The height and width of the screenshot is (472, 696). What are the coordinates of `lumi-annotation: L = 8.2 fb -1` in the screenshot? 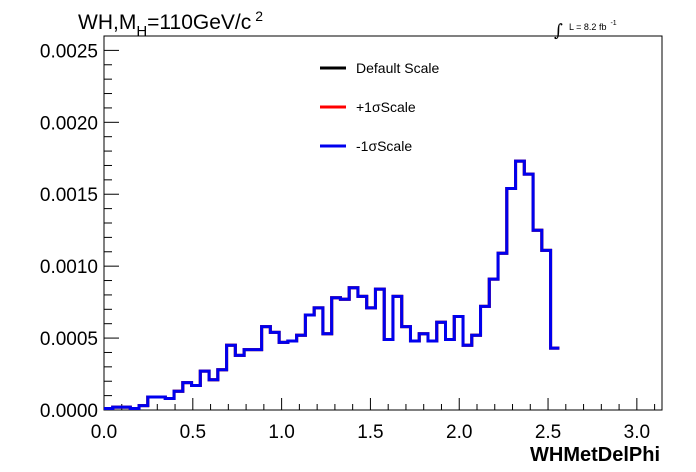 It's located at (593, 26).